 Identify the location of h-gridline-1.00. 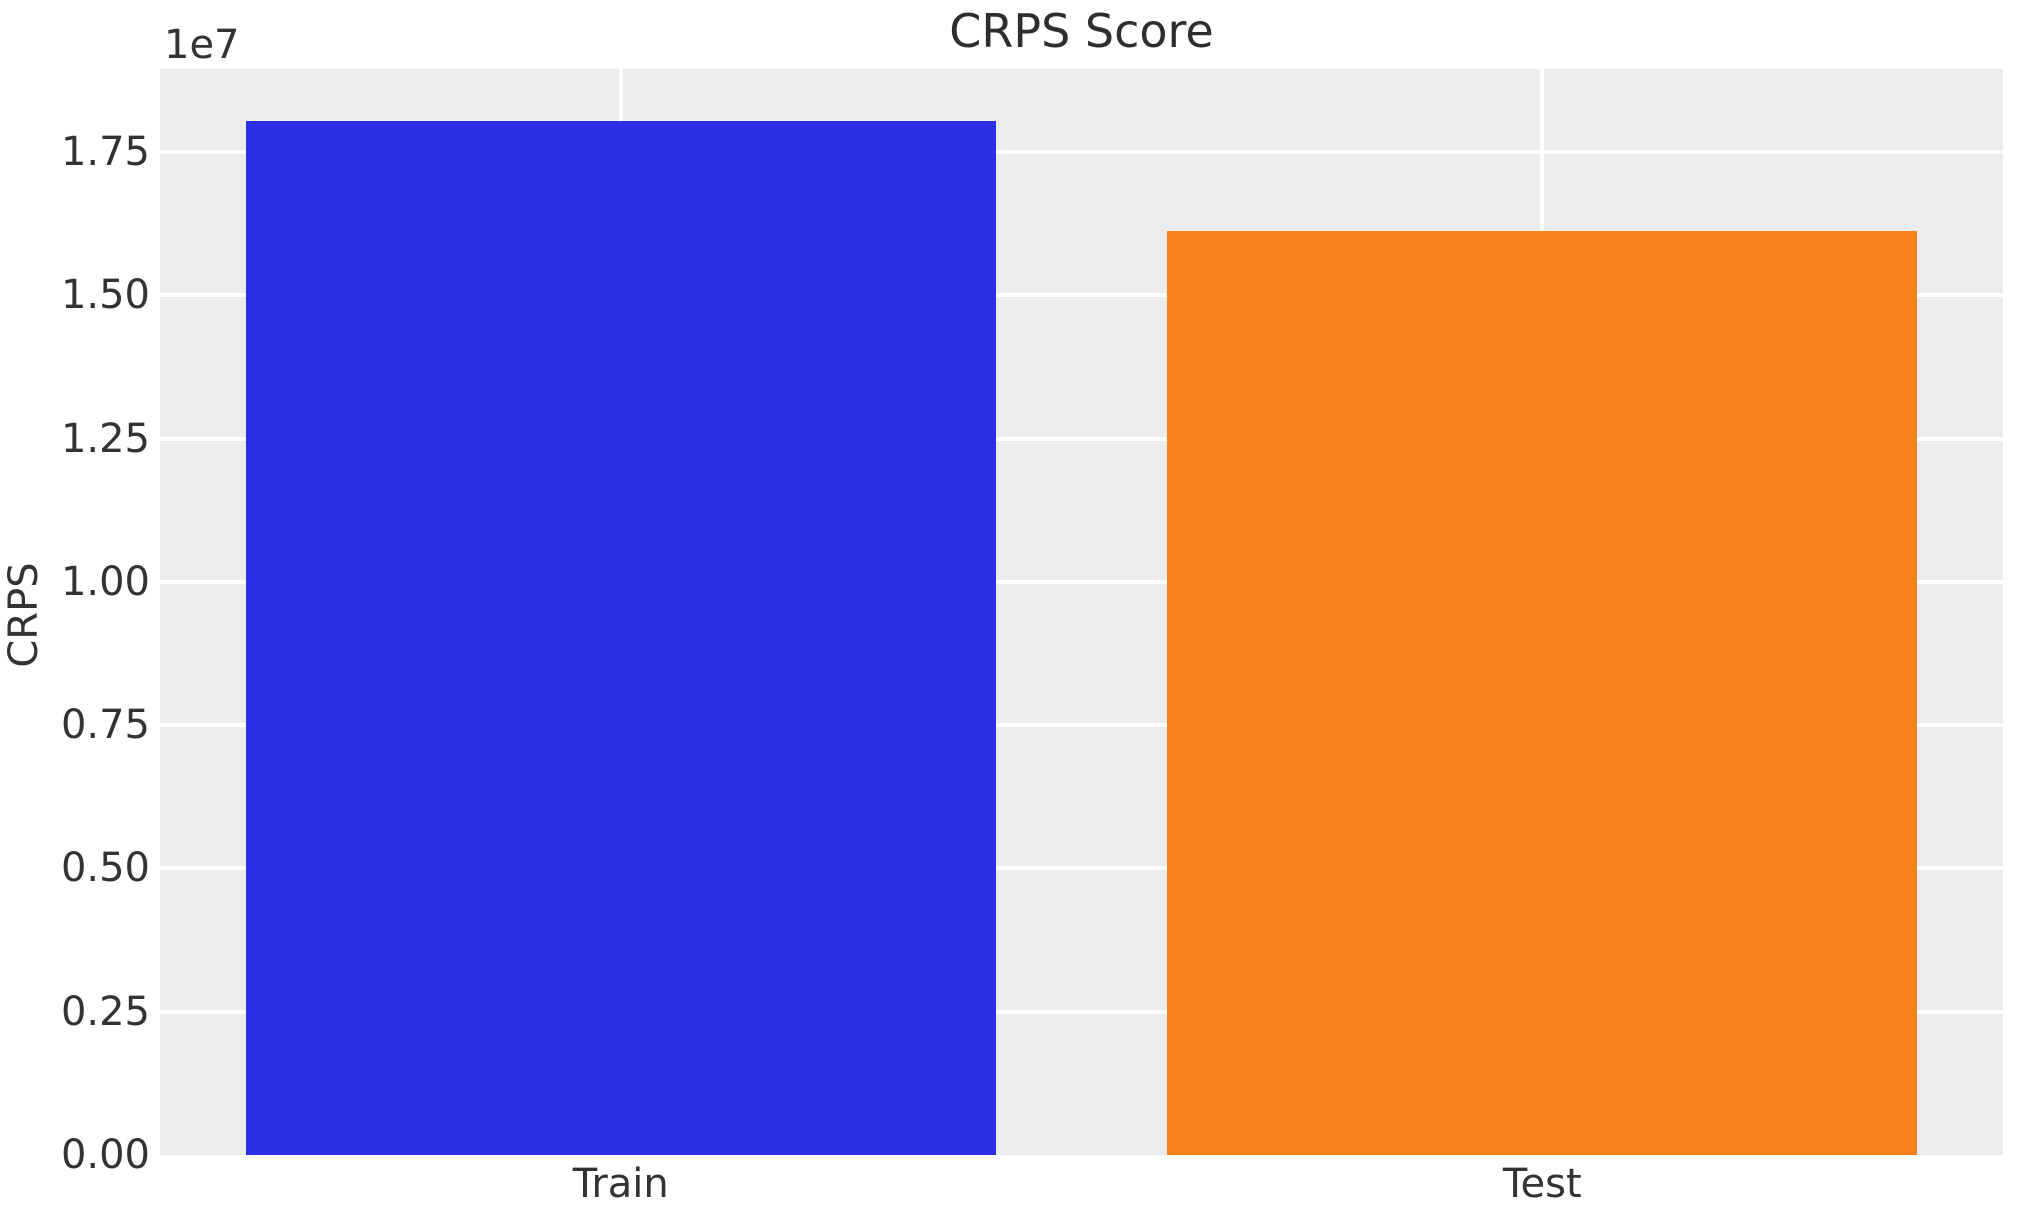
(1081, 581).